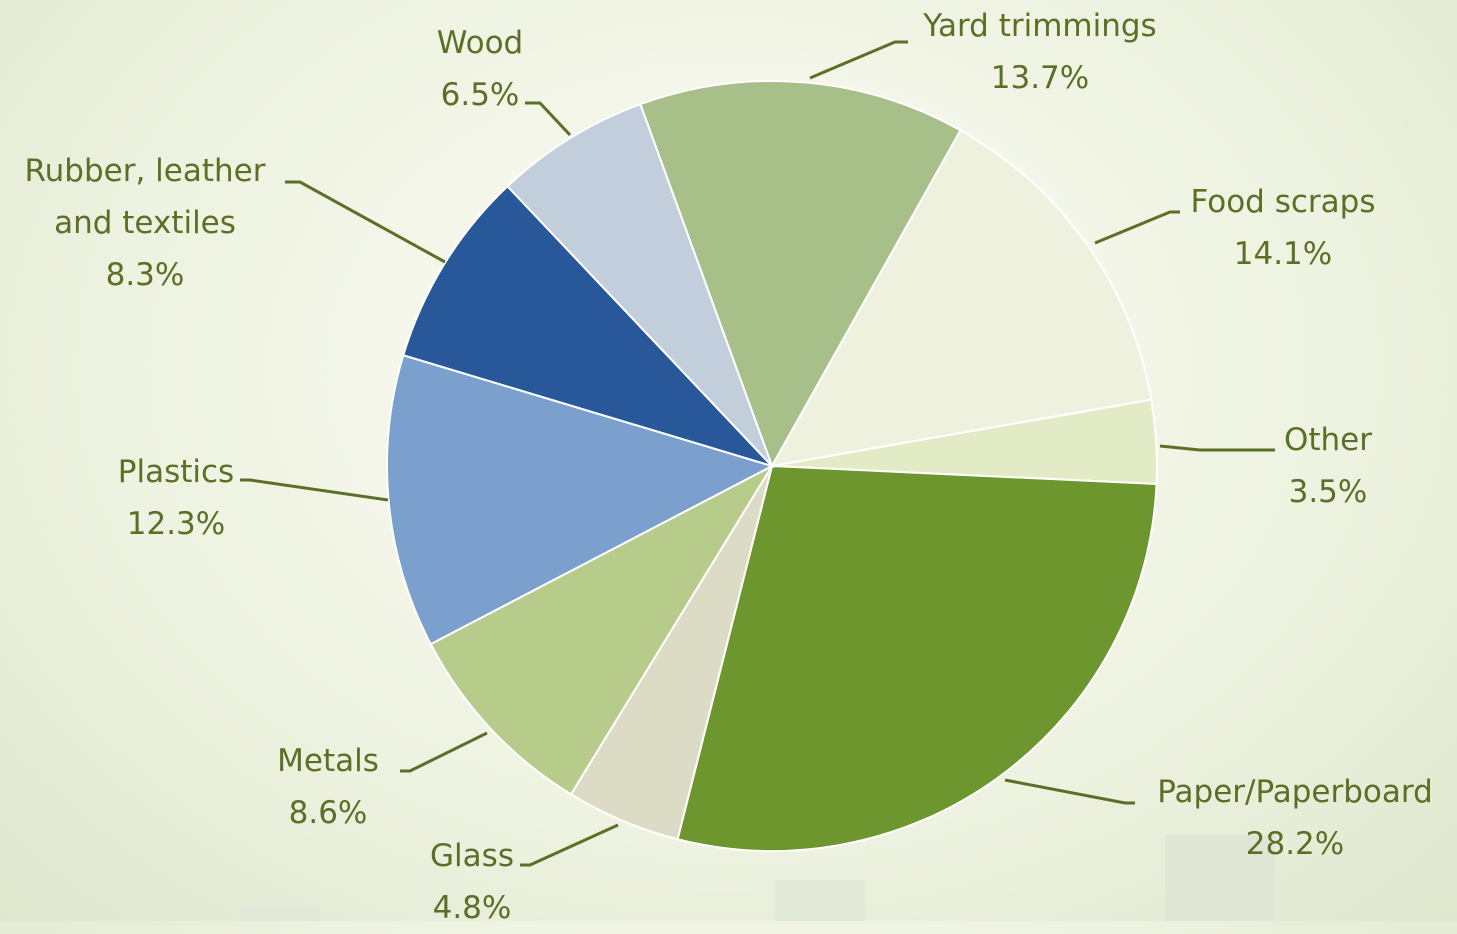 The image size is (1457, 934). I want to click on slice-label: Other 3.5%, so click(1328, 466).